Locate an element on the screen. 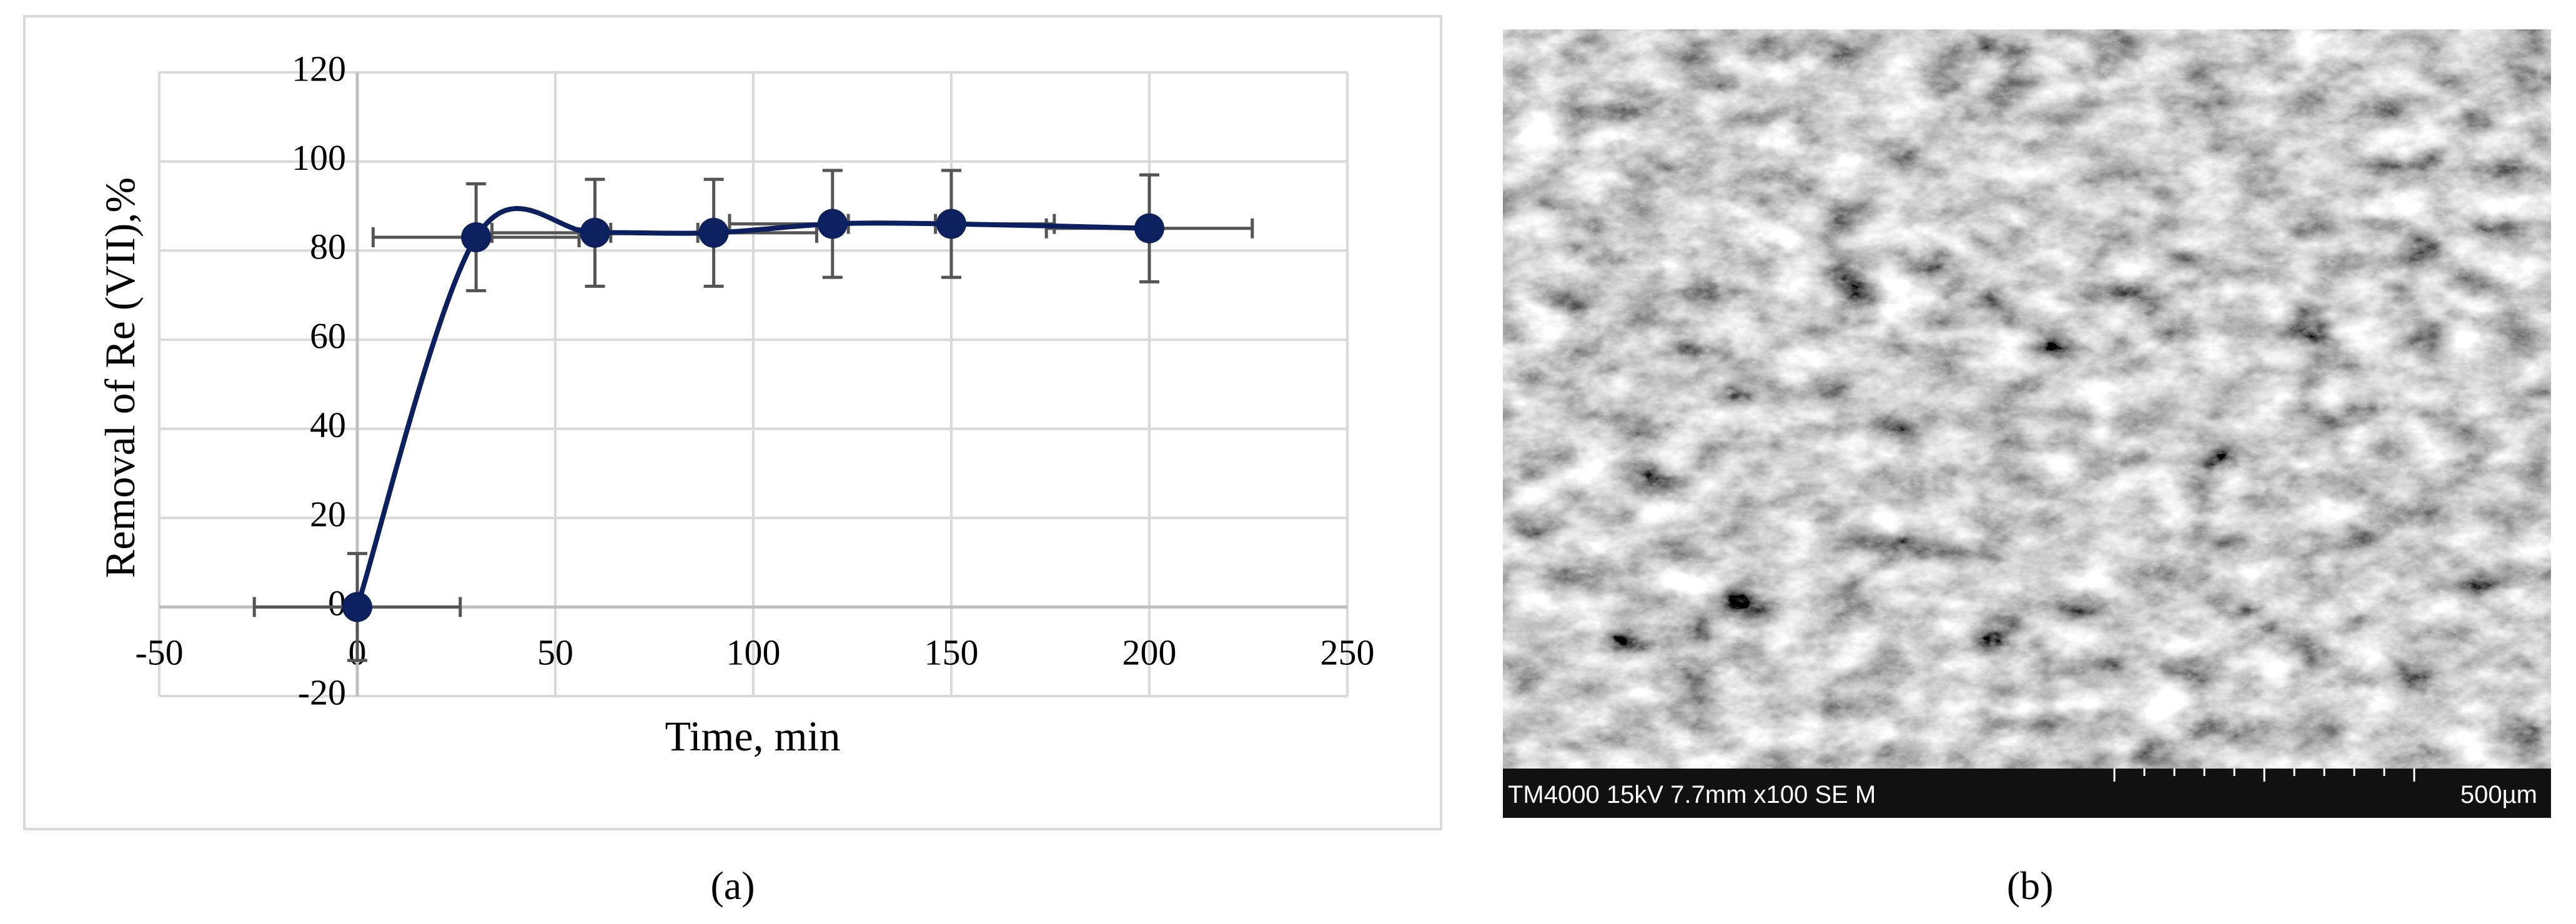 Image resolution: width=2576 pixels, height=924 pixels. x-tick-label: 150 is located at coordinates (951, 652).